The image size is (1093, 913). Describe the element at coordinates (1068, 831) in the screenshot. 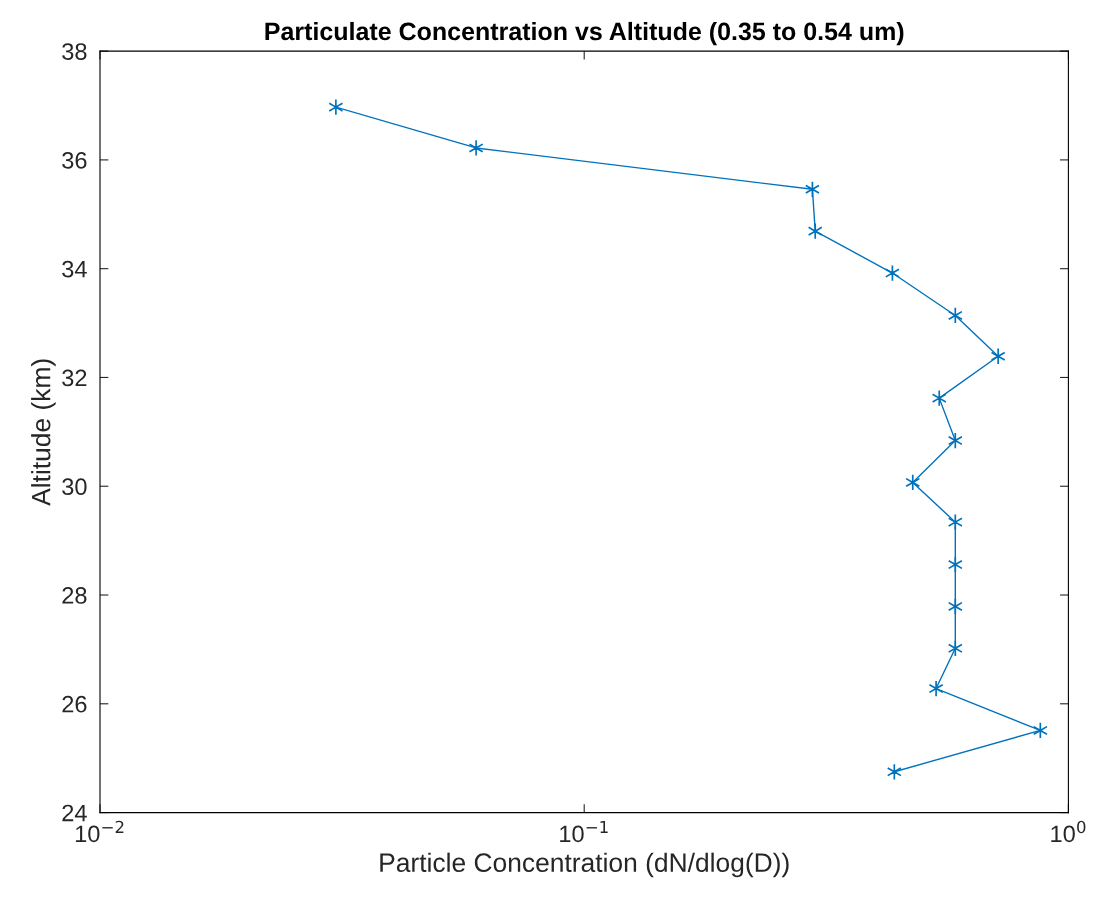

I see `x-tick-label: 10$^{0}$` at that location.